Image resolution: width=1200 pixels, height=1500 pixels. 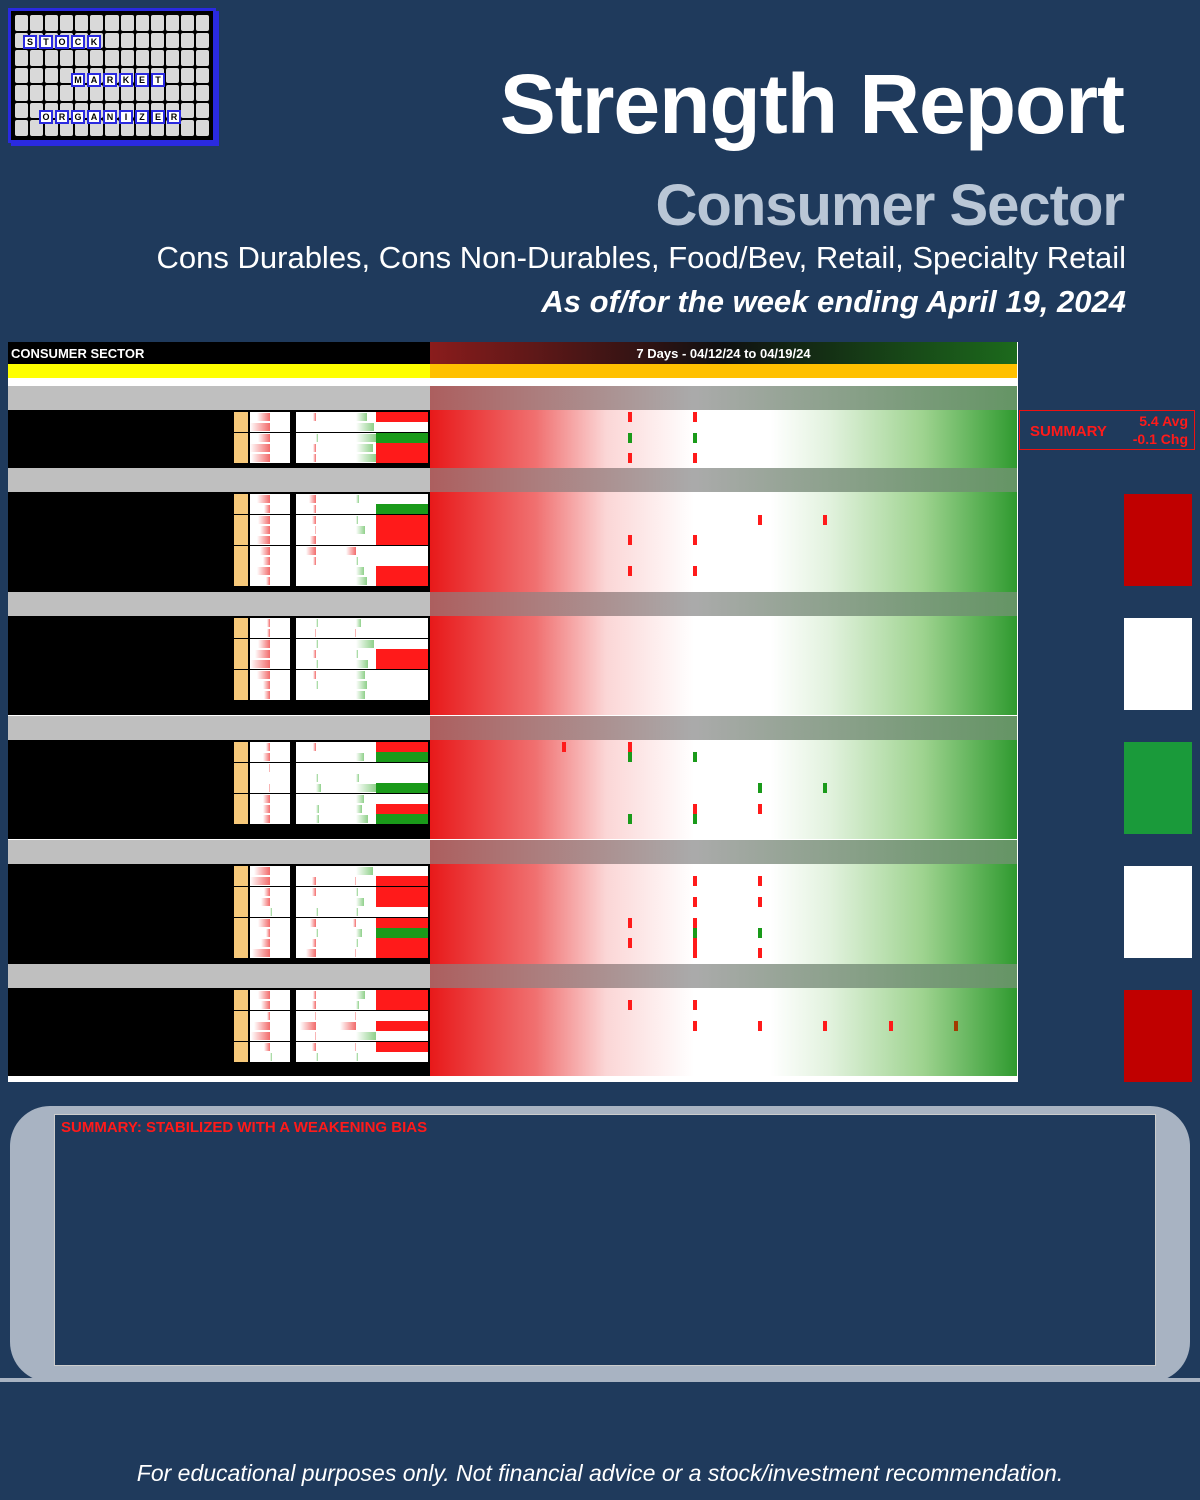 What do you see at coordinates (1107, 430) in the screenshot?
I see `summary-score-box: SUMMARY 5.4 Avg -0.1 Chg` at bounding box center [1107, 430].